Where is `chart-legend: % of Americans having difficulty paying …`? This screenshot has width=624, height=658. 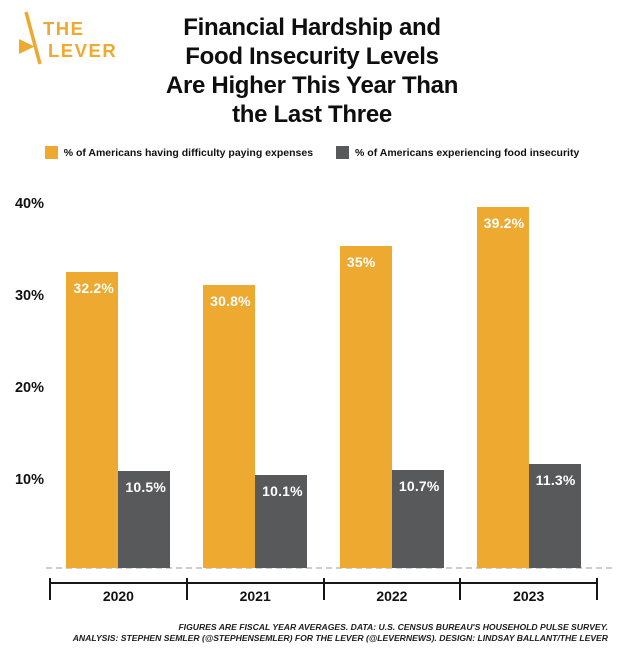 chart-legend: % of Americans having difficulty paying … is located at coordinates (312, 152).